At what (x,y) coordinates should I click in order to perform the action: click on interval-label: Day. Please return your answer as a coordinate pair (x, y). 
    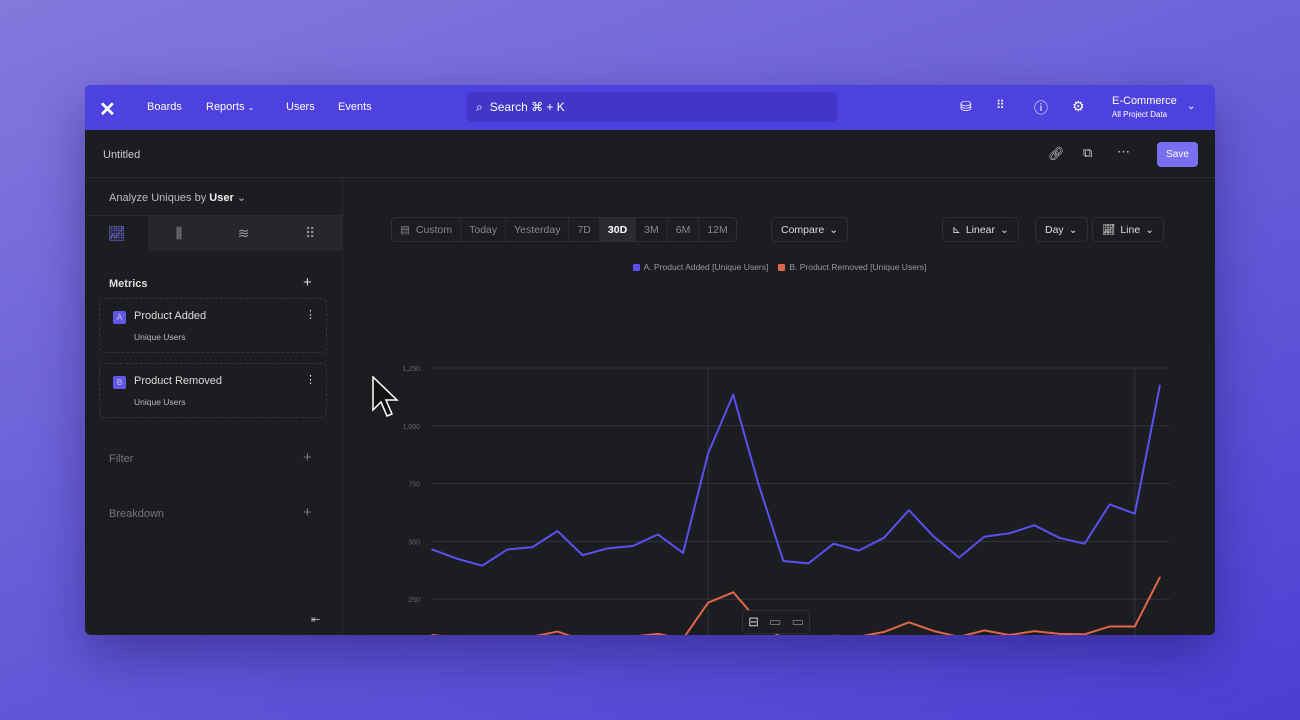
    Looking at the image, I should click on (1054, 229).